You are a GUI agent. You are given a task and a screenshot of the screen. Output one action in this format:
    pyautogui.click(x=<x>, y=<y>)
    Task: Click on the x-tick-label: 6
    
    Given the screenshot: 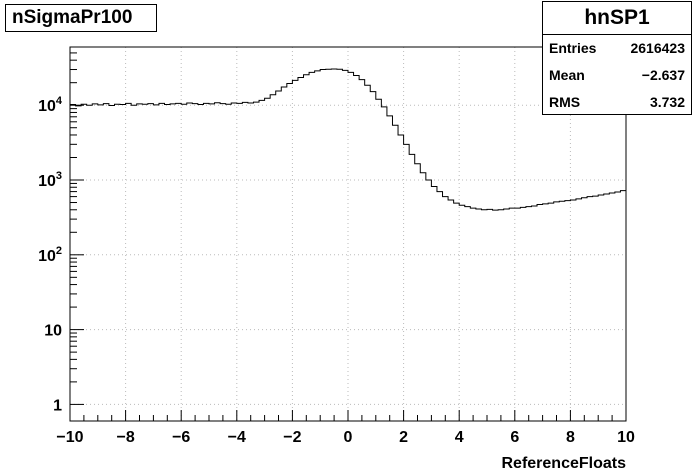 What is the action you would take?
    pyautogui.click(x=514, y=437)
    